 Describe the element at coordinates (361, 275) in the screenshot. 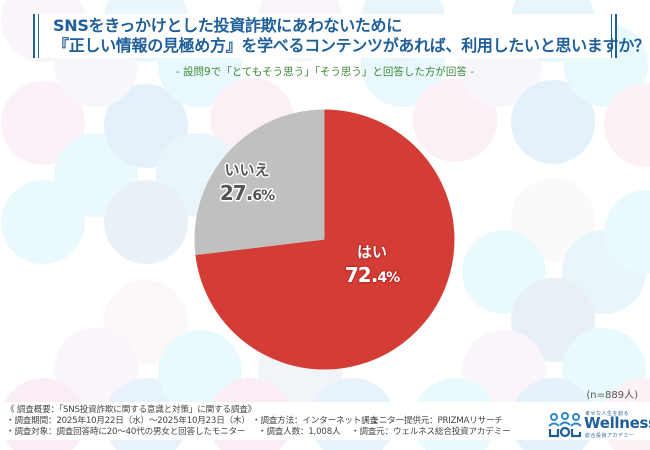

I see `yes-value-int: 72.` at that location.